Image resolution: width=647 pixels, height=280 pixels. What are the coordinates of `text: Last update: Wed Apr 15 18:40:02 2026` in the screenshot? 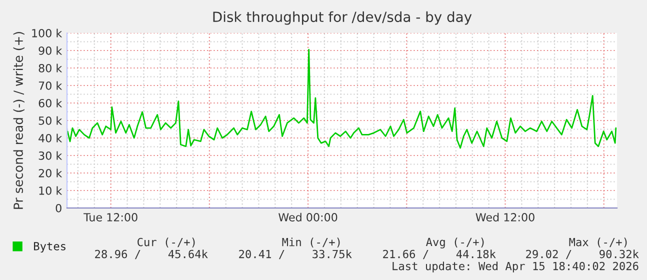 It's located at (515, 267).